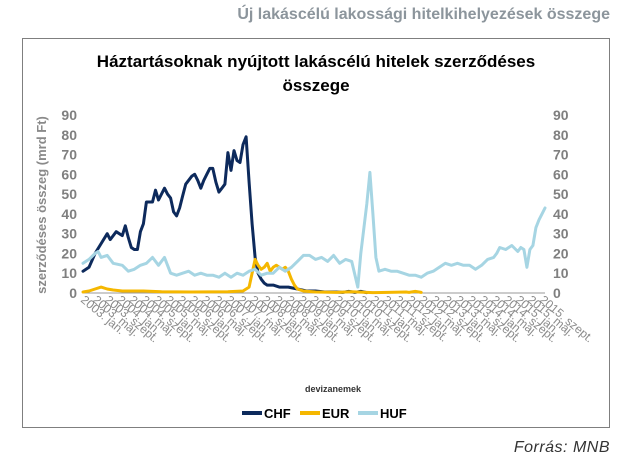 This screenshot has height=463, width=640. I want to click on y-axis-left: 0 10 20 30 40 50 60 70 80 90, so click(69, 204).